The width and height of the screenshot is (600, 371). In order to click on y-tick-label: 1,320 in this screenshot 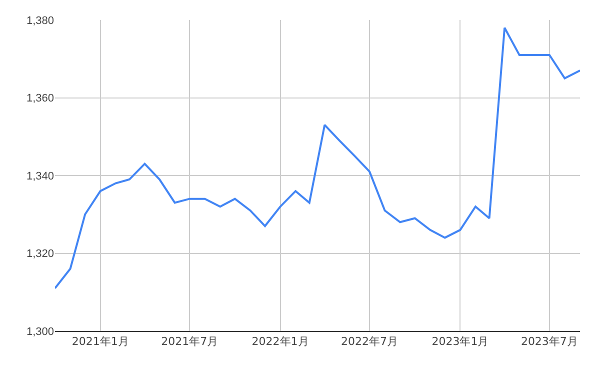, I will do `click(40, 254)`.